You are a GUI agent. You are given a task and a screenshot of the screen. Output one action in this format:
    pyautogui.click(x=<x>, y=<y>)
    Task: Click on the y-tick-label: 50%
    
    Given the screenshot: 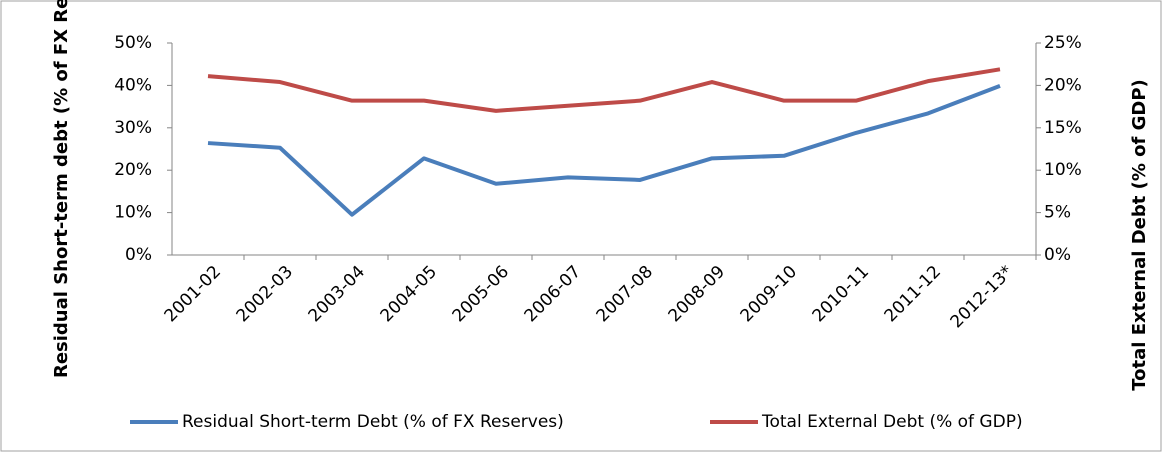 What is the action you would take?
    pyautogui.click(x=133, y=43)
    